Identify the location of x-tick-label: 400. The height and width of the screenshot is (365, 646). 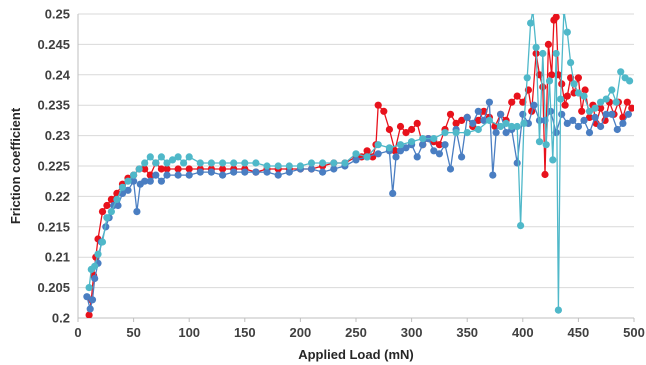
(523, 332).